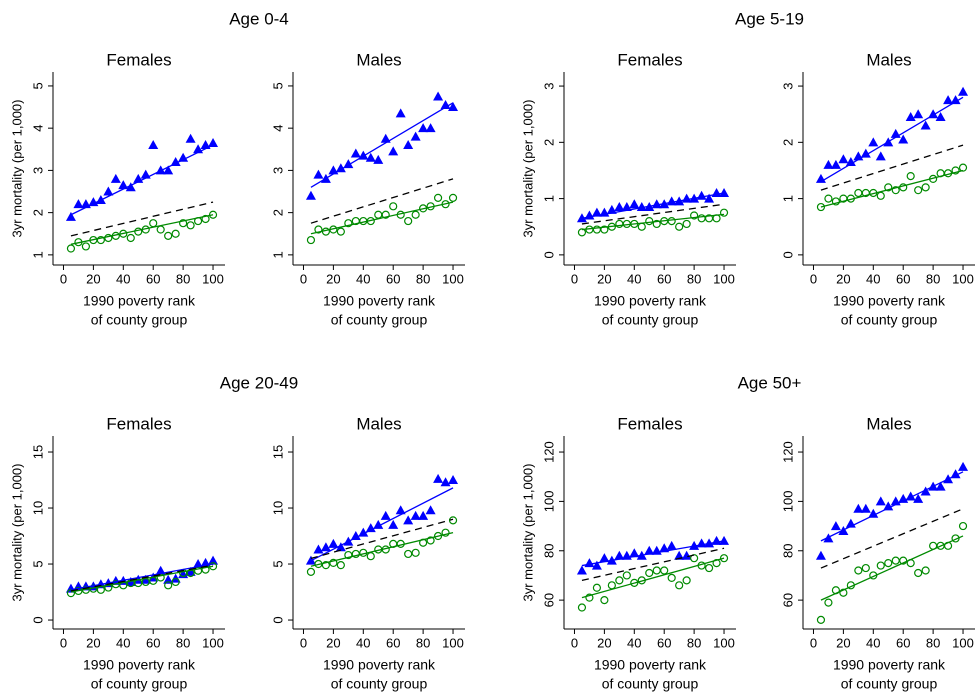 The width and height of the screenshot is (980, 698). I want to click on y-tick-label: 4, so click(277, 128).